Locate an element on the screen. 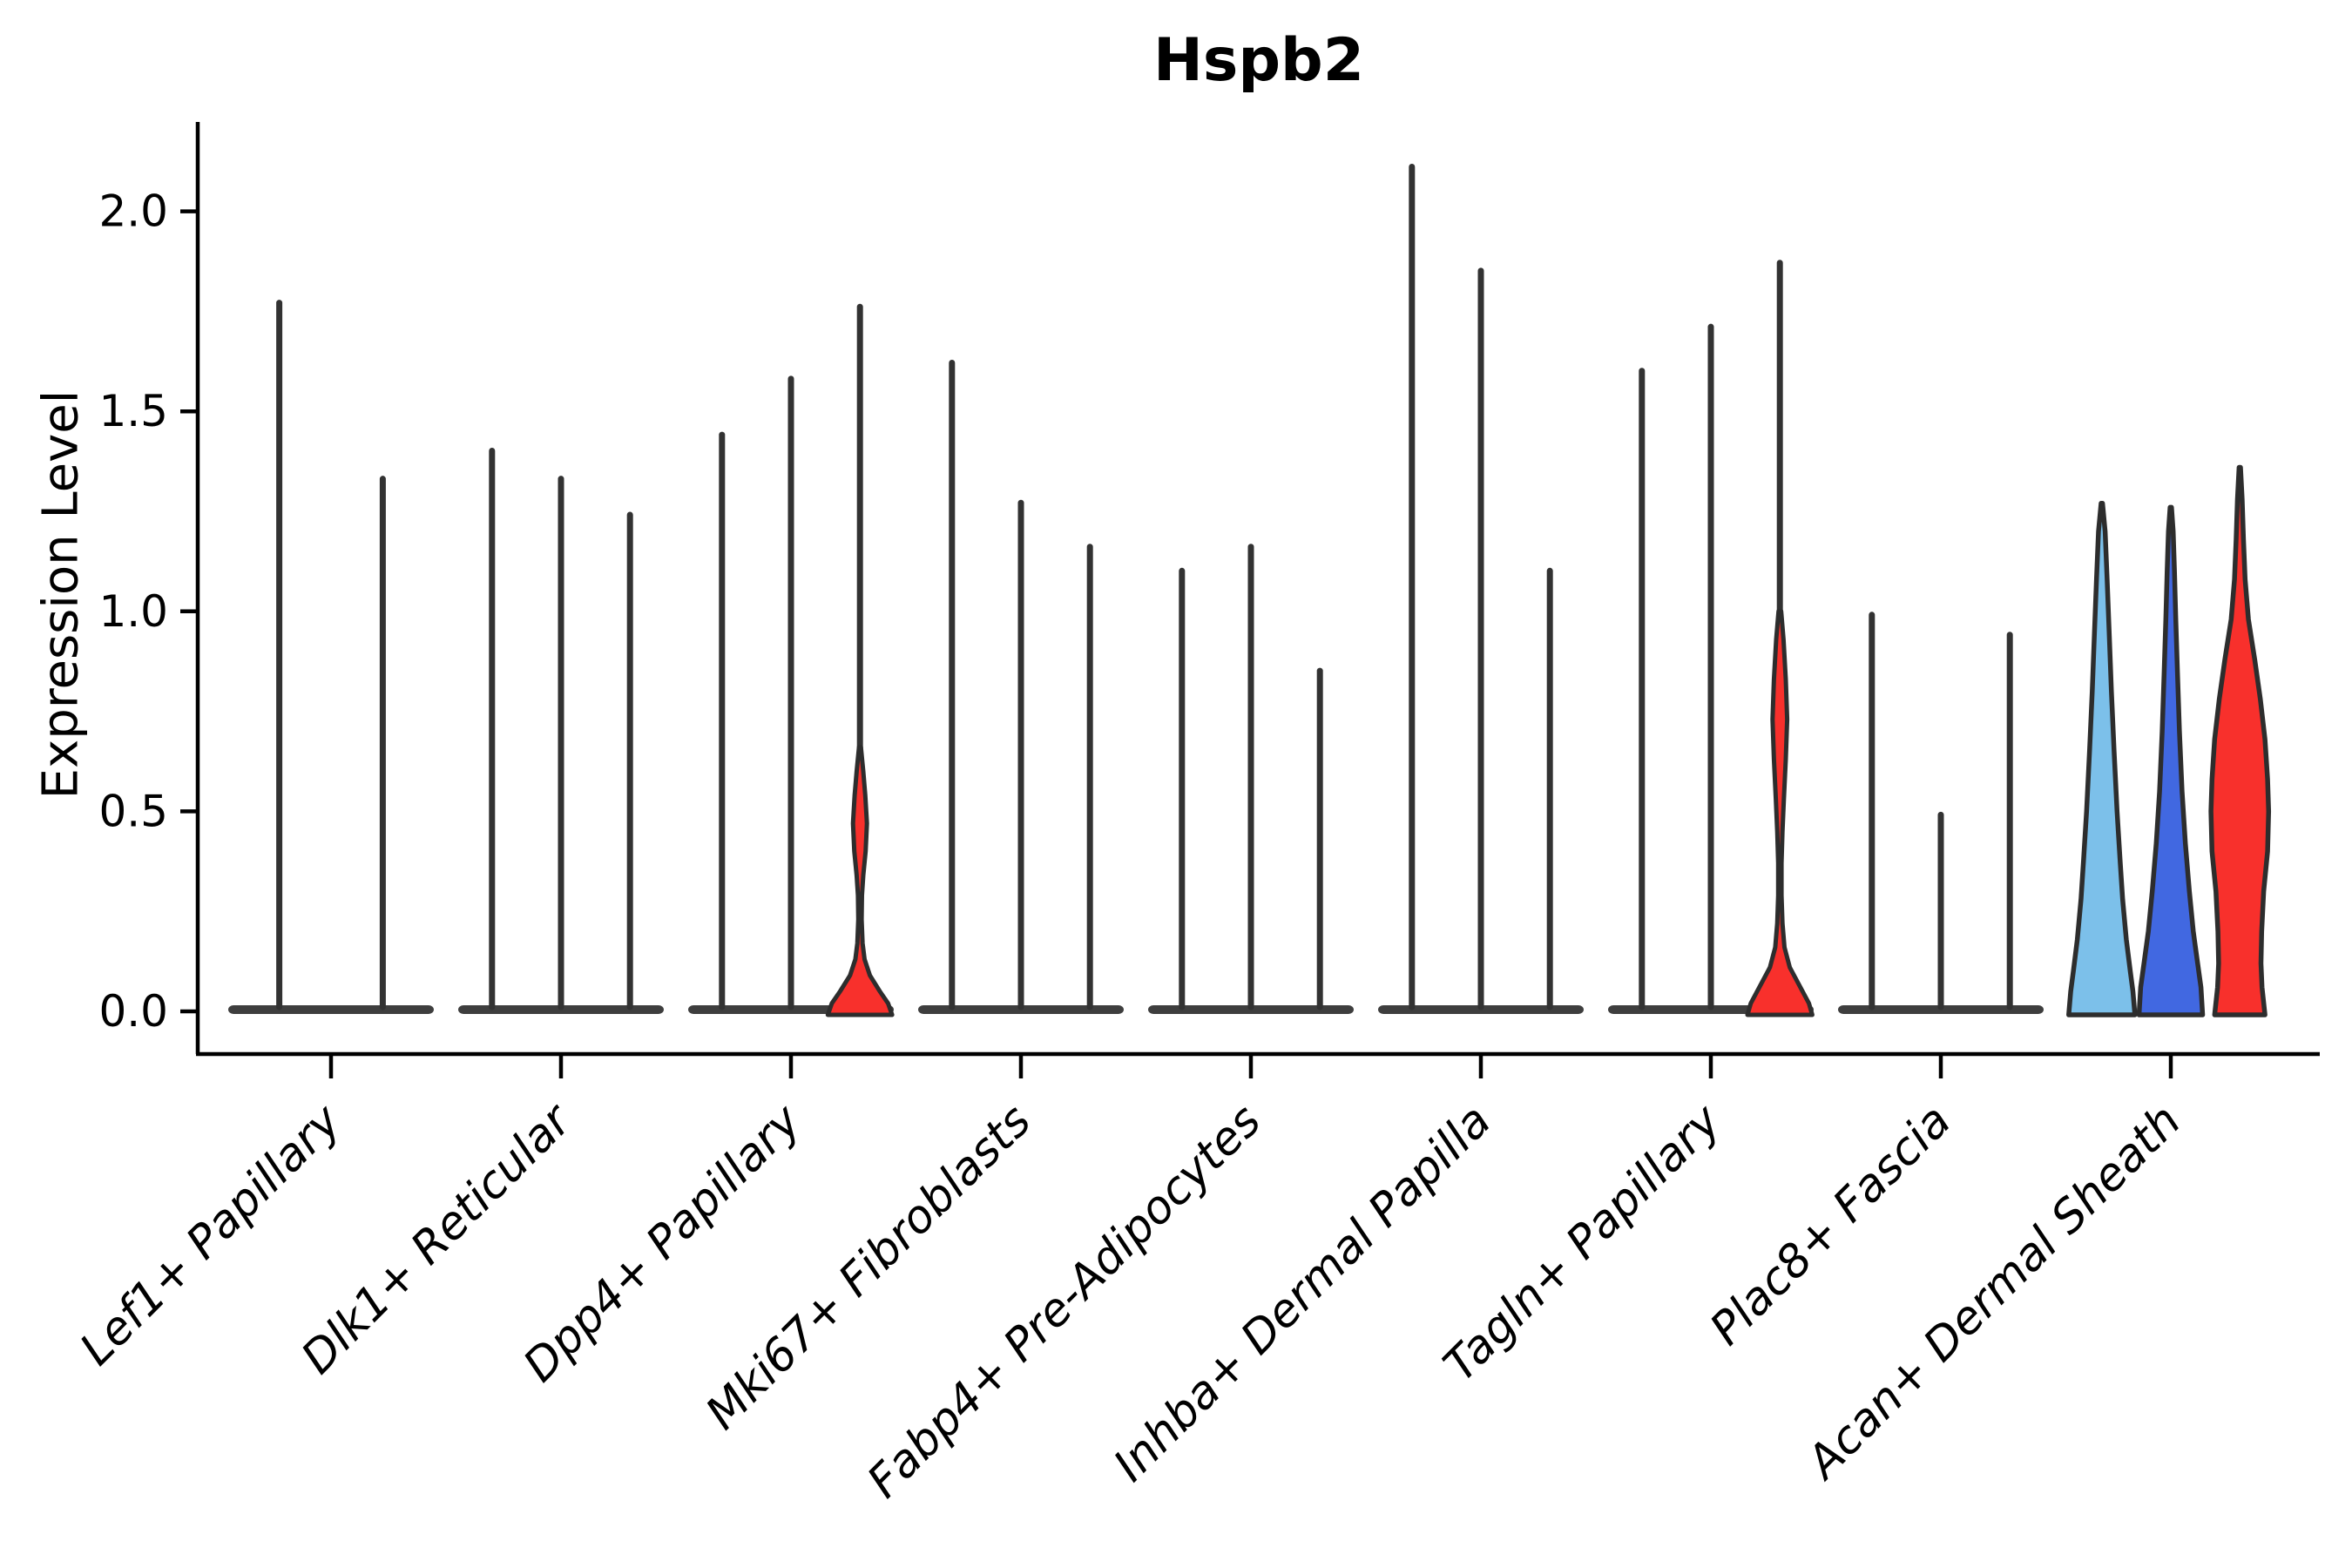 The height and width of the screenshot is (1568, 2352). chart-title: Hspb2 is located at coordinates (1258, 61).